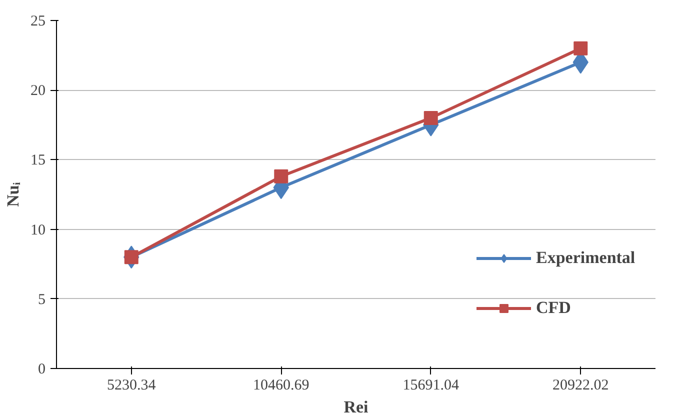 The height and width of the screenshot is (419, 675). I want to click on x-tick-label: 15691.04, so click(431, 386).